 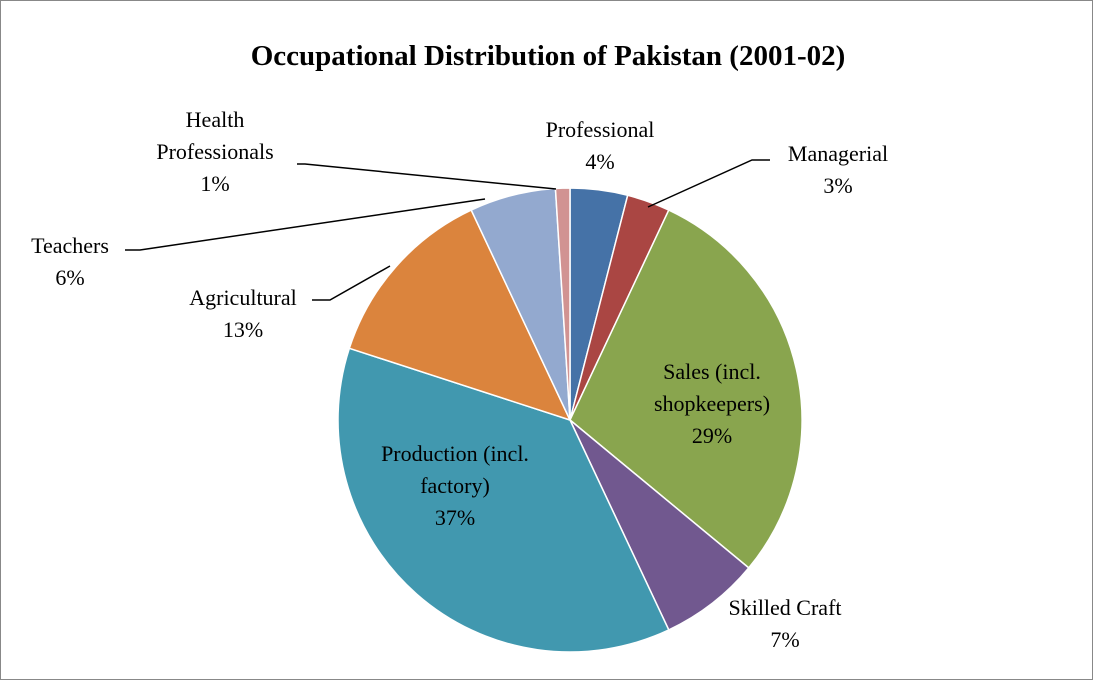 What do you see at coordinates (785, 639) in the screenshot?
I see `value-label: 7%` at bounding box center [785, 639].